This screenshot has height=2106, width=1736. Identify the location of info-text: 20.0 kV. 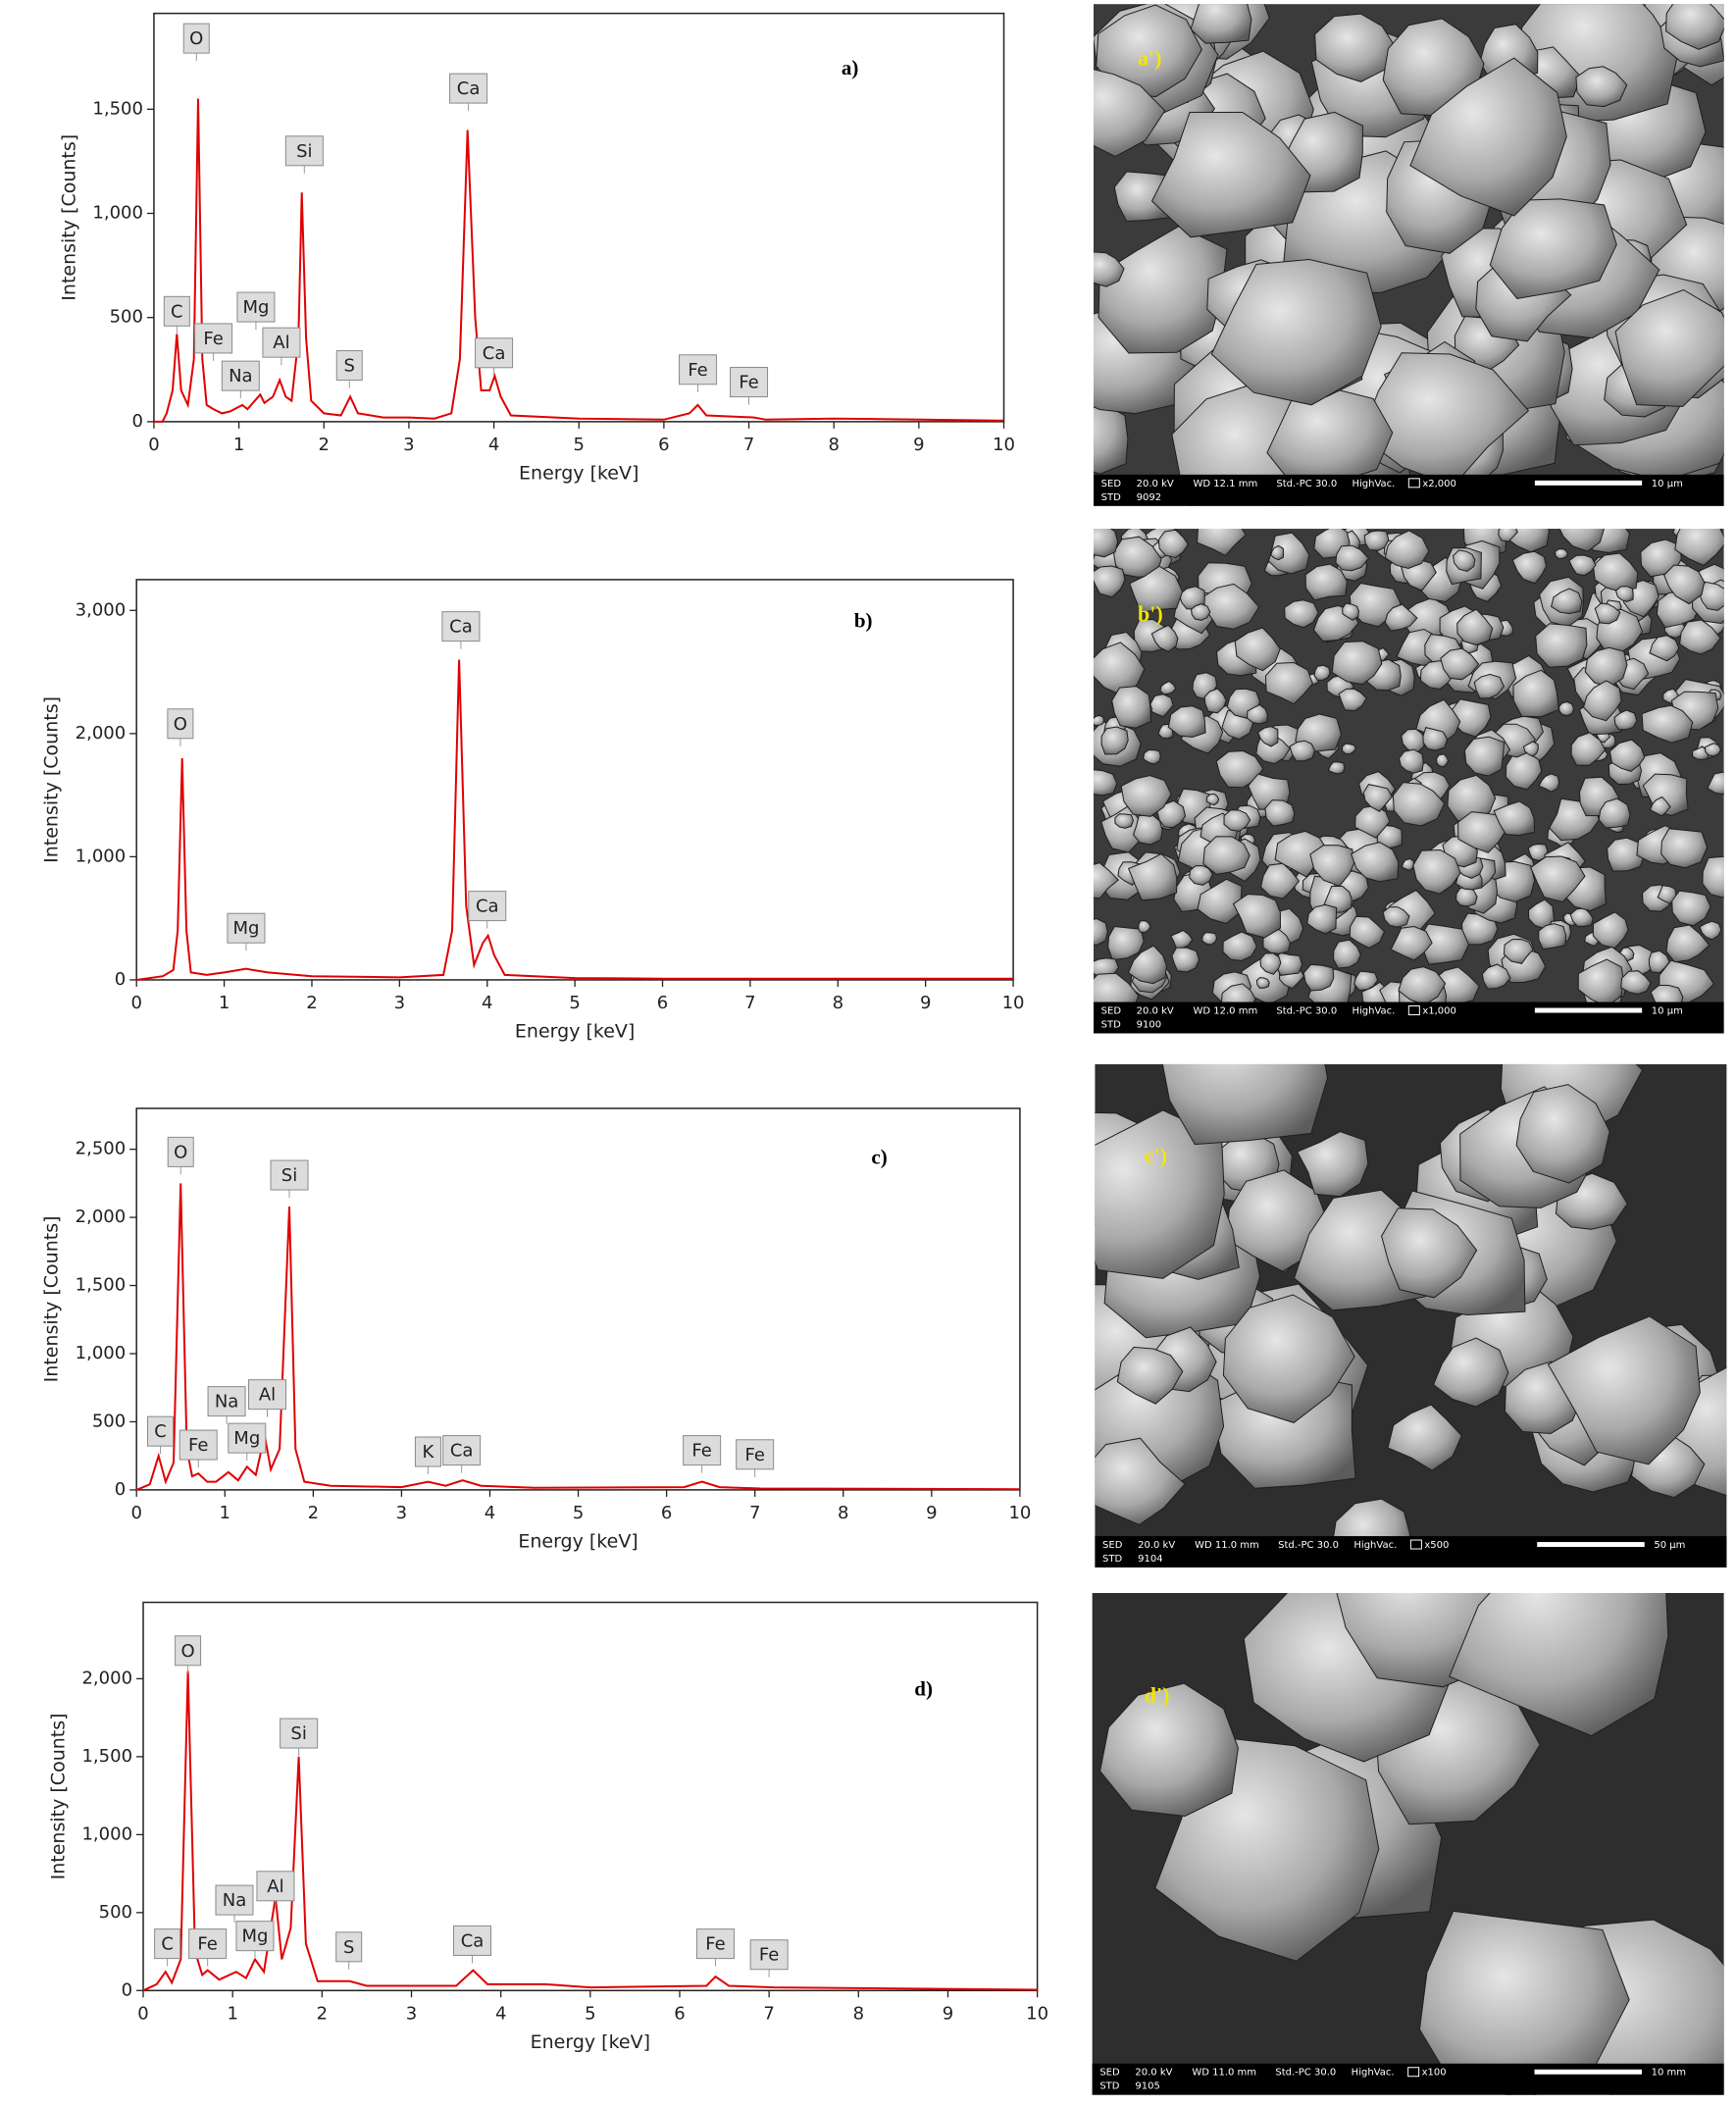
(1156, 1012).